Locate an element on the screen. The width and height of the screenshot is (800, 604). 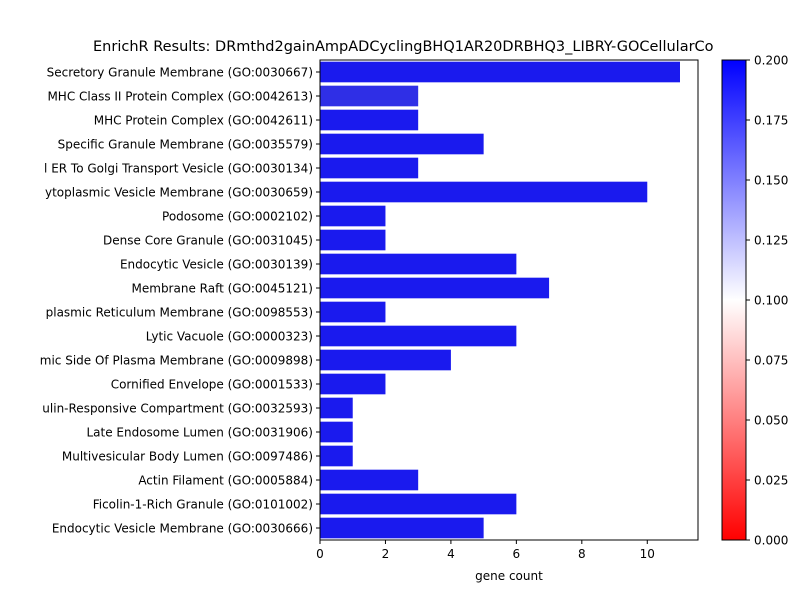
y-tick-label: Dense Core Granule (GO:0031045) is located at coordinates (208, 241).